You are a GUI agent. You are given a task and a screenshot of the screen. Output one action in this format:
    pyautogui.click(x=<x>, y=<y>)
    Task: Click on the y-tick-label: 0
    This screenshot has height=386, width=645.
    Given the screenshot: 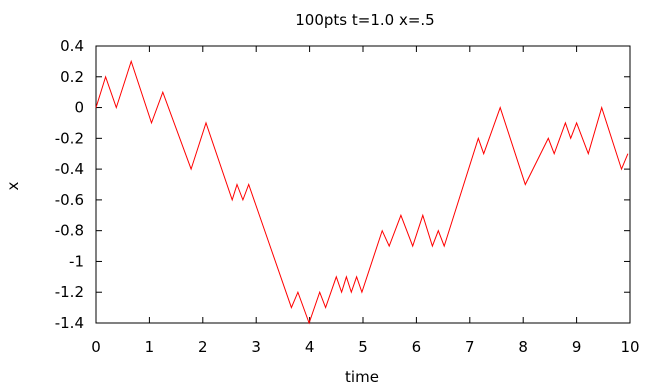 What is the action you would take?
    pyautogui.click(x=79, y=108)
    